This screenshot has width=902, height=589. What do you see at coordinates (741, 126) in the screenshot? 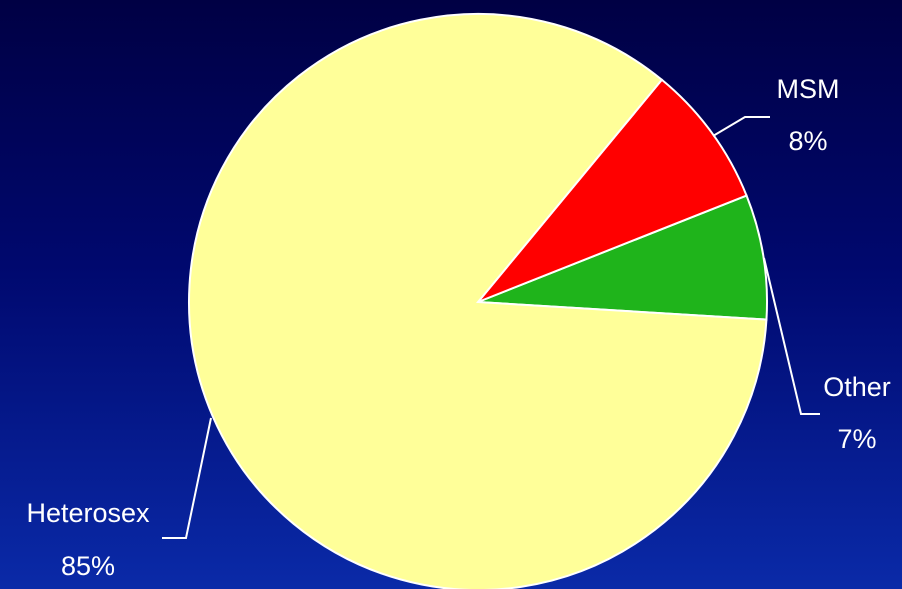
I see `leader-line-msm` at bounding box center [741, 126].